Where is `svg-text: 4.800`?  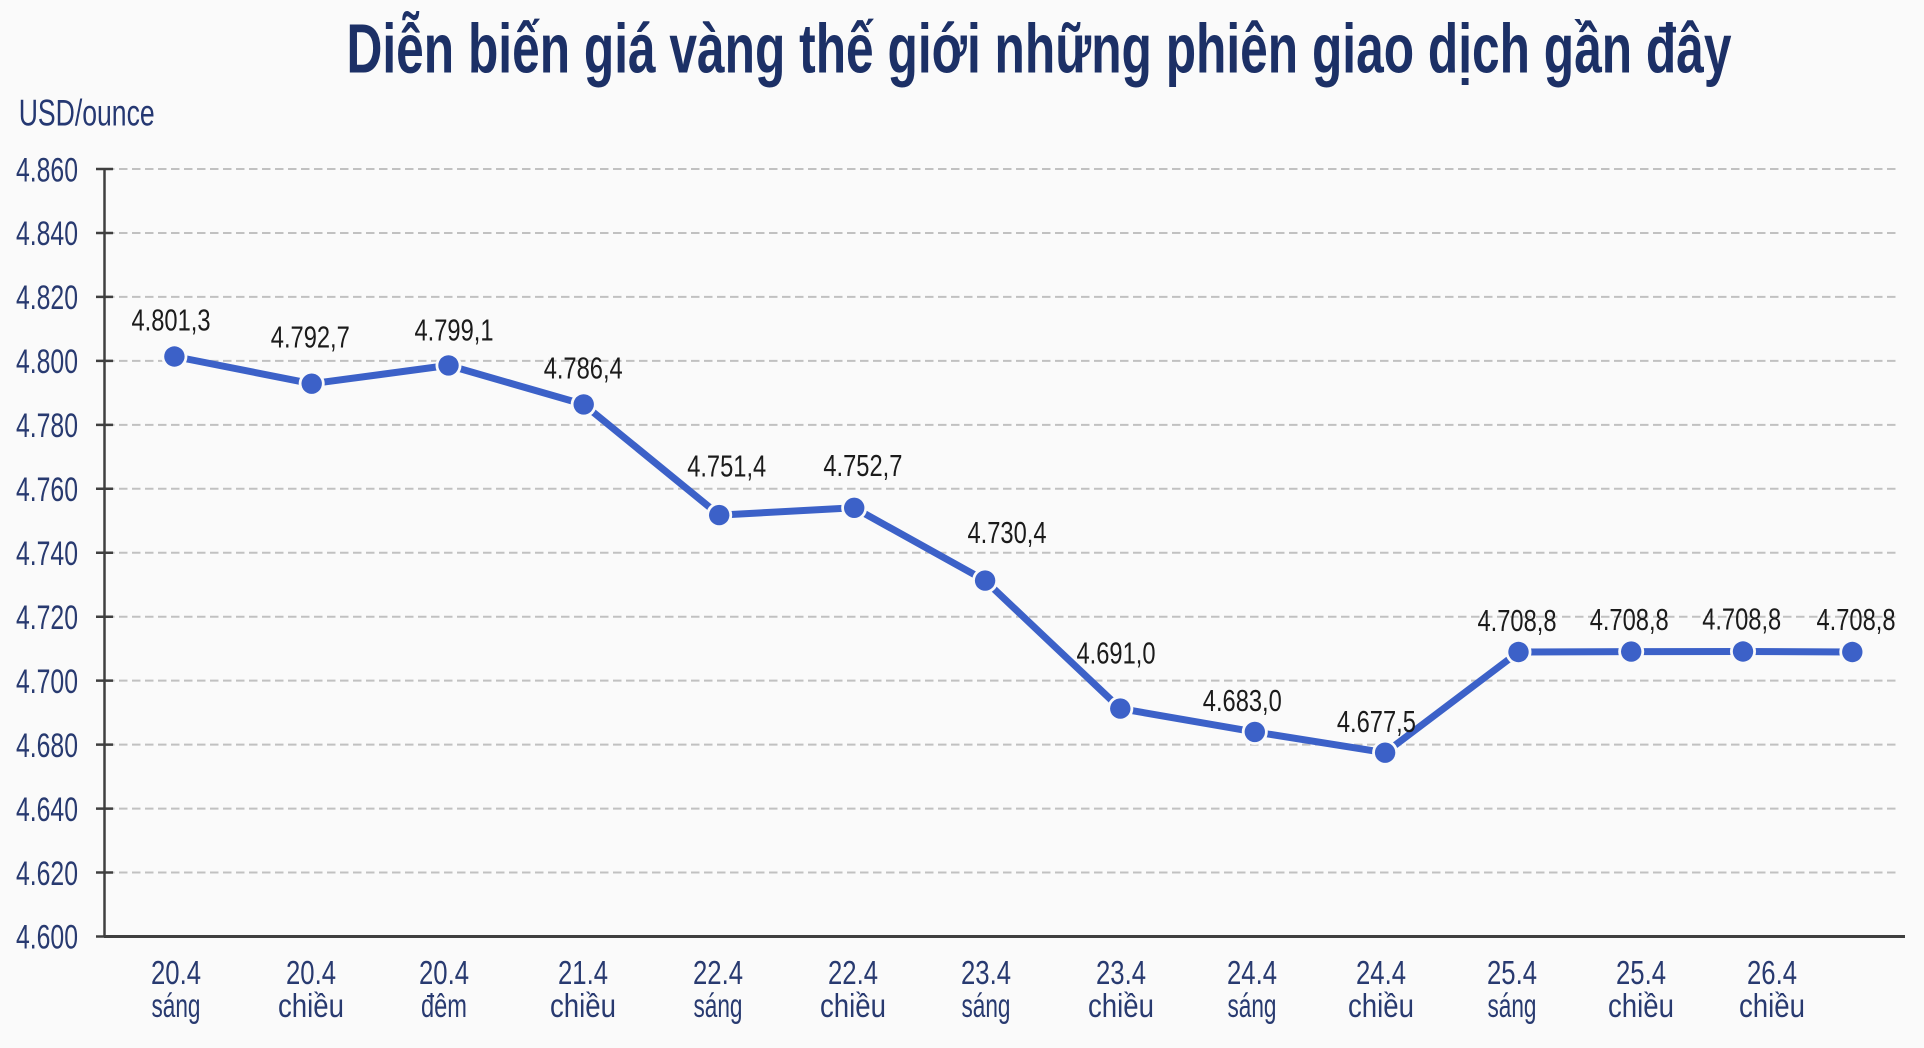
svg-text: 4.800 is located at coordinates (47, 362).